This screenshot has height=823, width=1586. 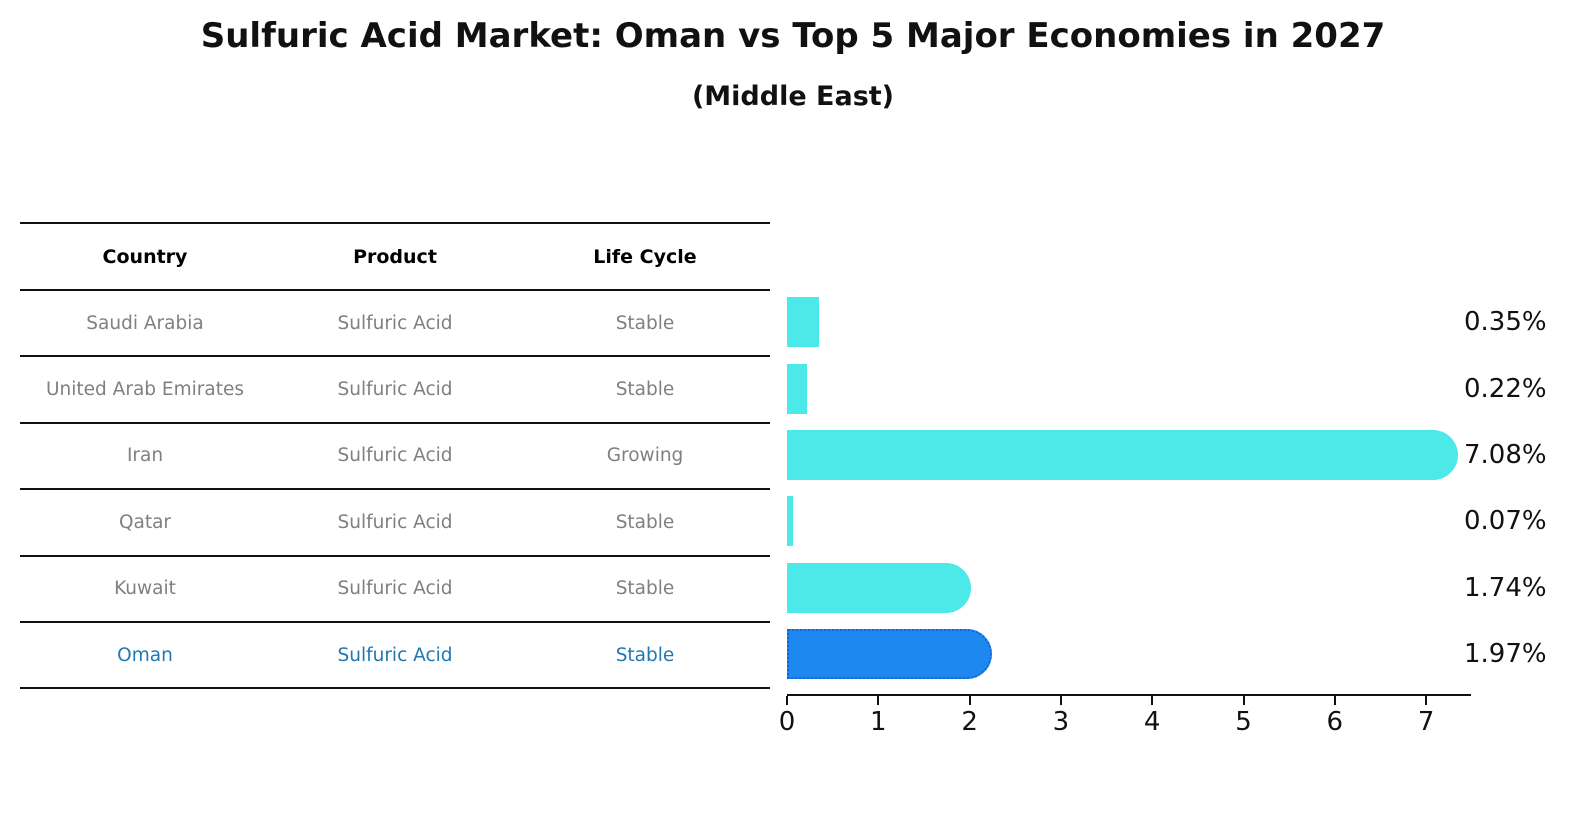 I want to click on x-axis-tick-label: 6, so click(x=1335, y=722).